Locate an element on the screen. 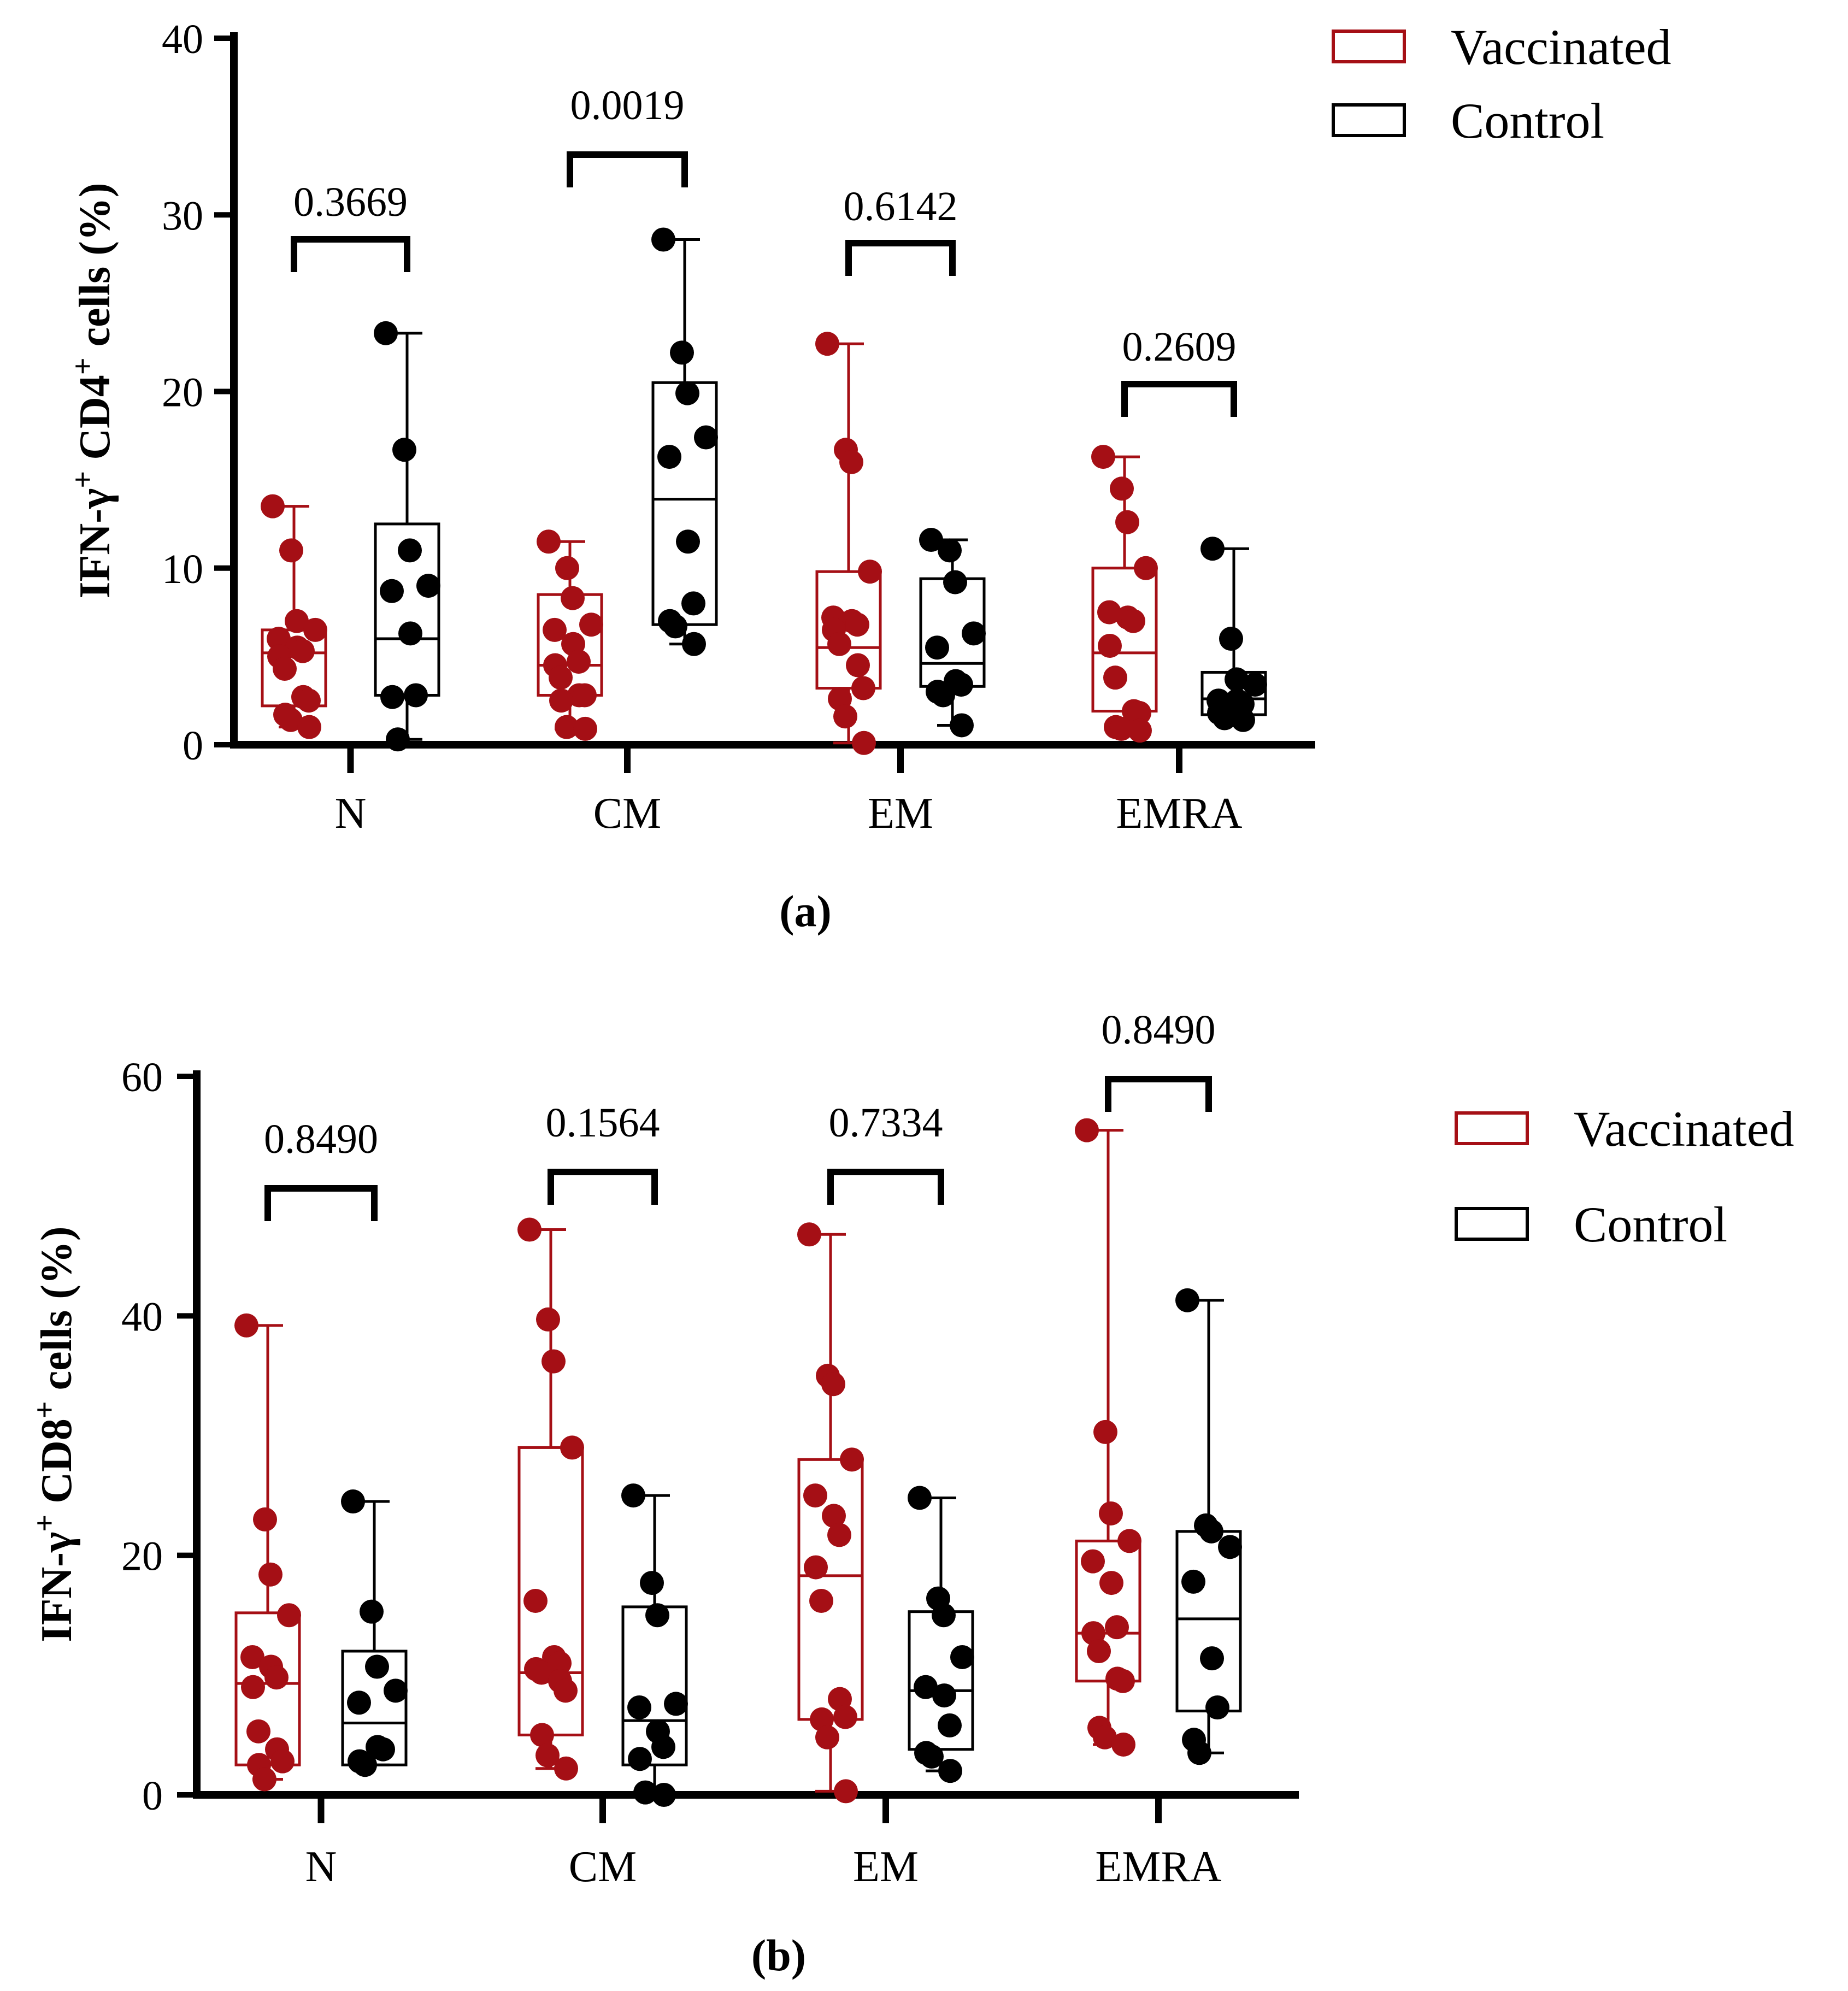  x-category-label: EM is located at coordinates (900, 814).